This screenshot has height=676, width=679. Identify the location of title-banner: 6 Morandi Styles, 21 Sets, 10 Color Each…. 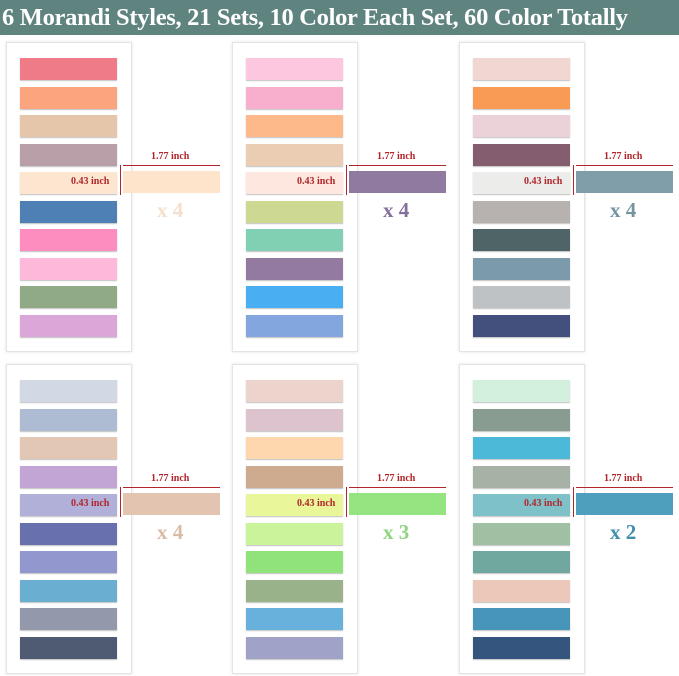
(339, 17).